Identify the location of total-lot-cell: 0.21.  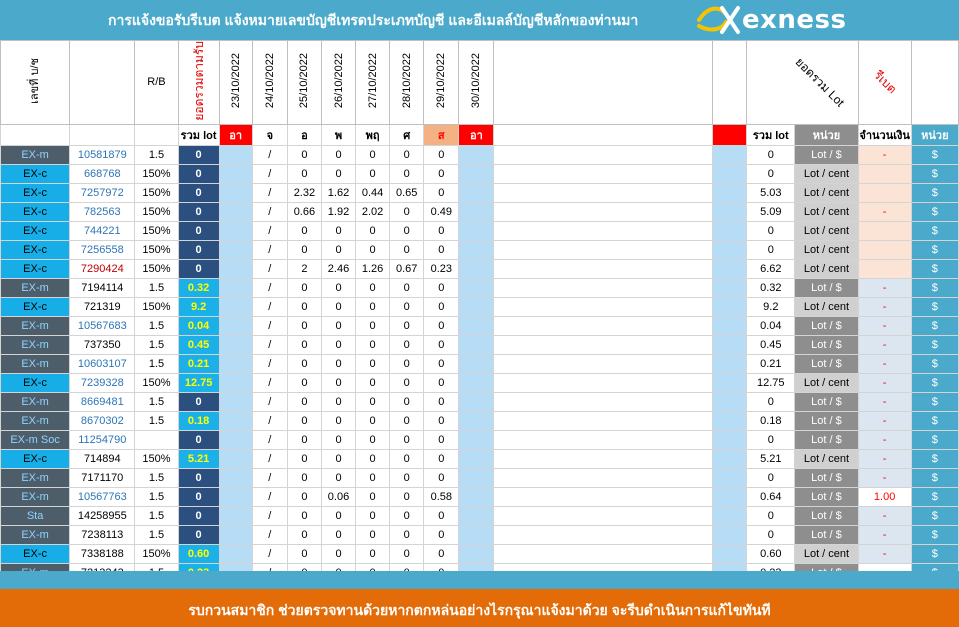
(198, 363).